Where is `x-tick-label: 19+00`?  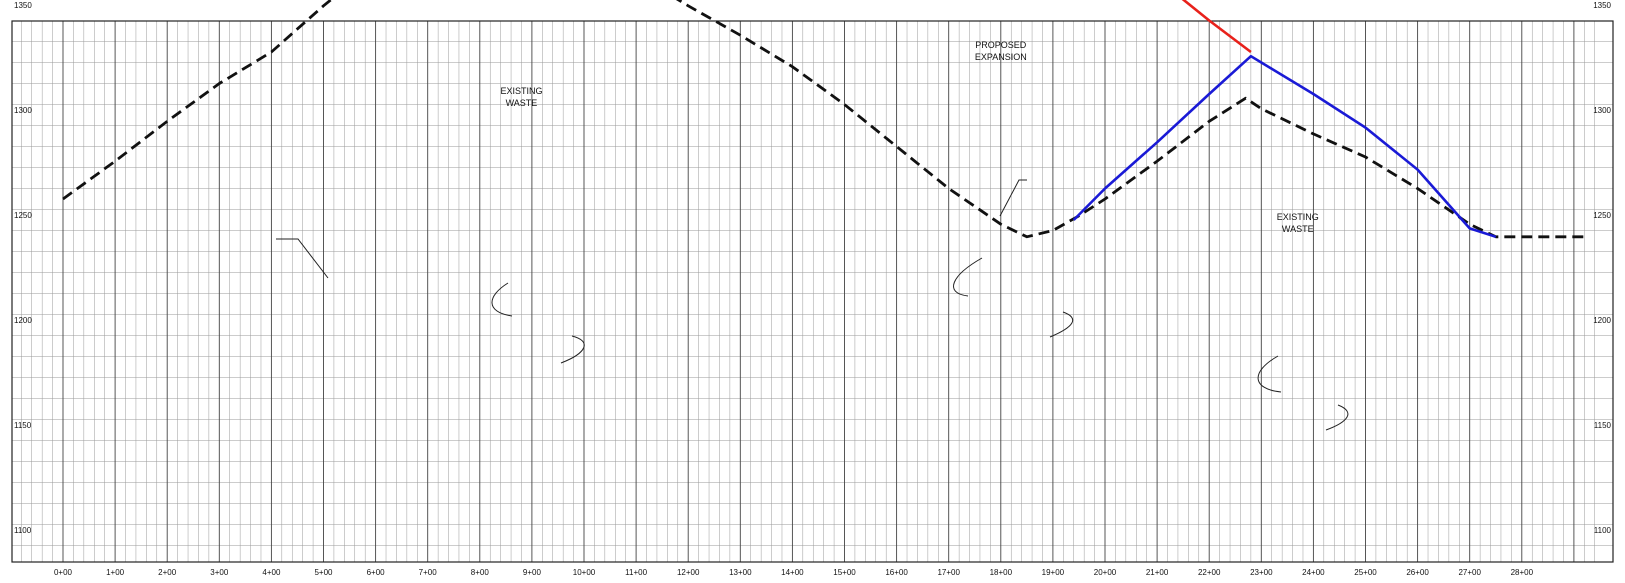 x-tick-label: 19+00 is located at coordinates (1053, 572).